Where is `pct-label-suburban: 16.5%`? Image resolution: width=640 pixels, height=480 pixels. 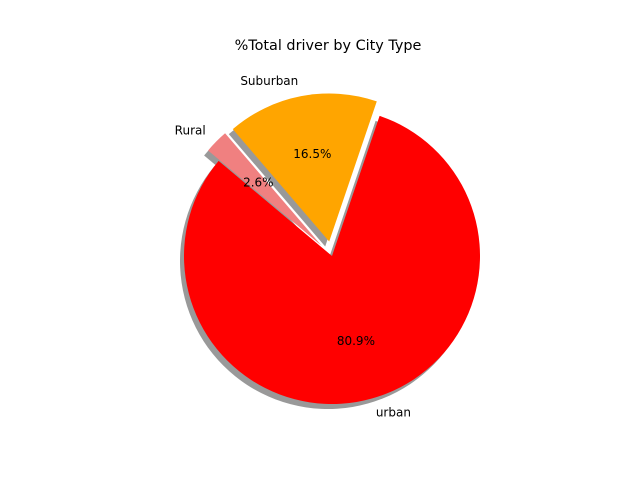
pct-label-suburban: 16.5% is located at coordinates (312, 154).